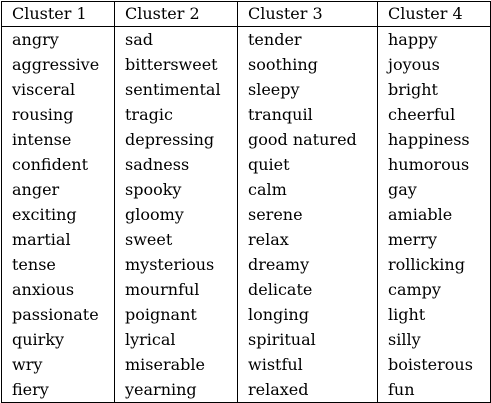 The height and width of the screenshot is (403, 491). Describe the element at coordinates (434, 164) in the screenshot. I see `table-cell-cluster-4: humorous` at that location.